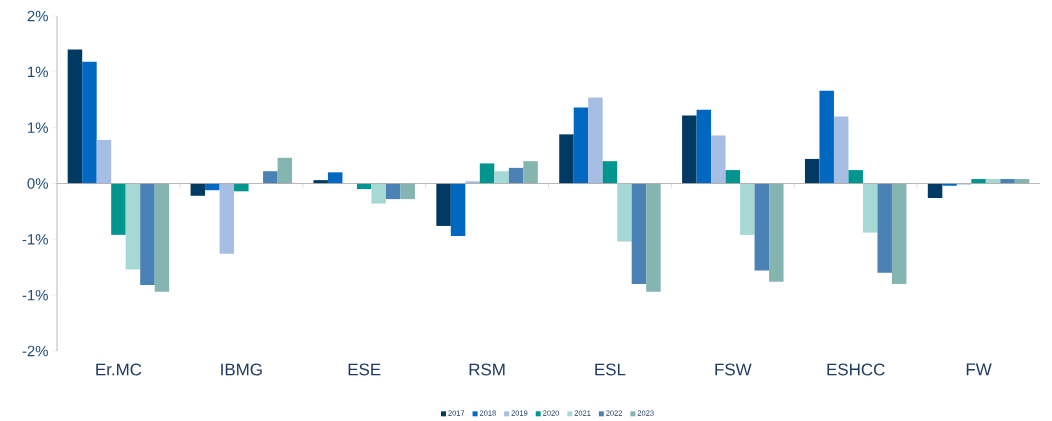  I want to click on y-tick-label: 0%, so click(37, 183).